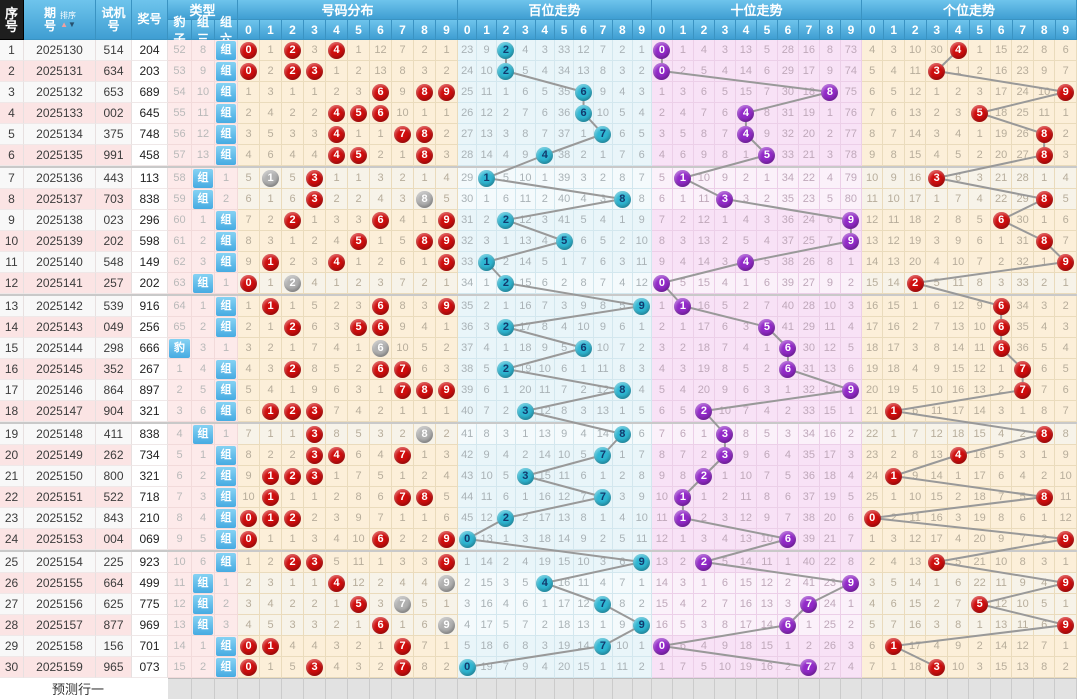  I want to click on serial-cell: 27, so click(12, 604).